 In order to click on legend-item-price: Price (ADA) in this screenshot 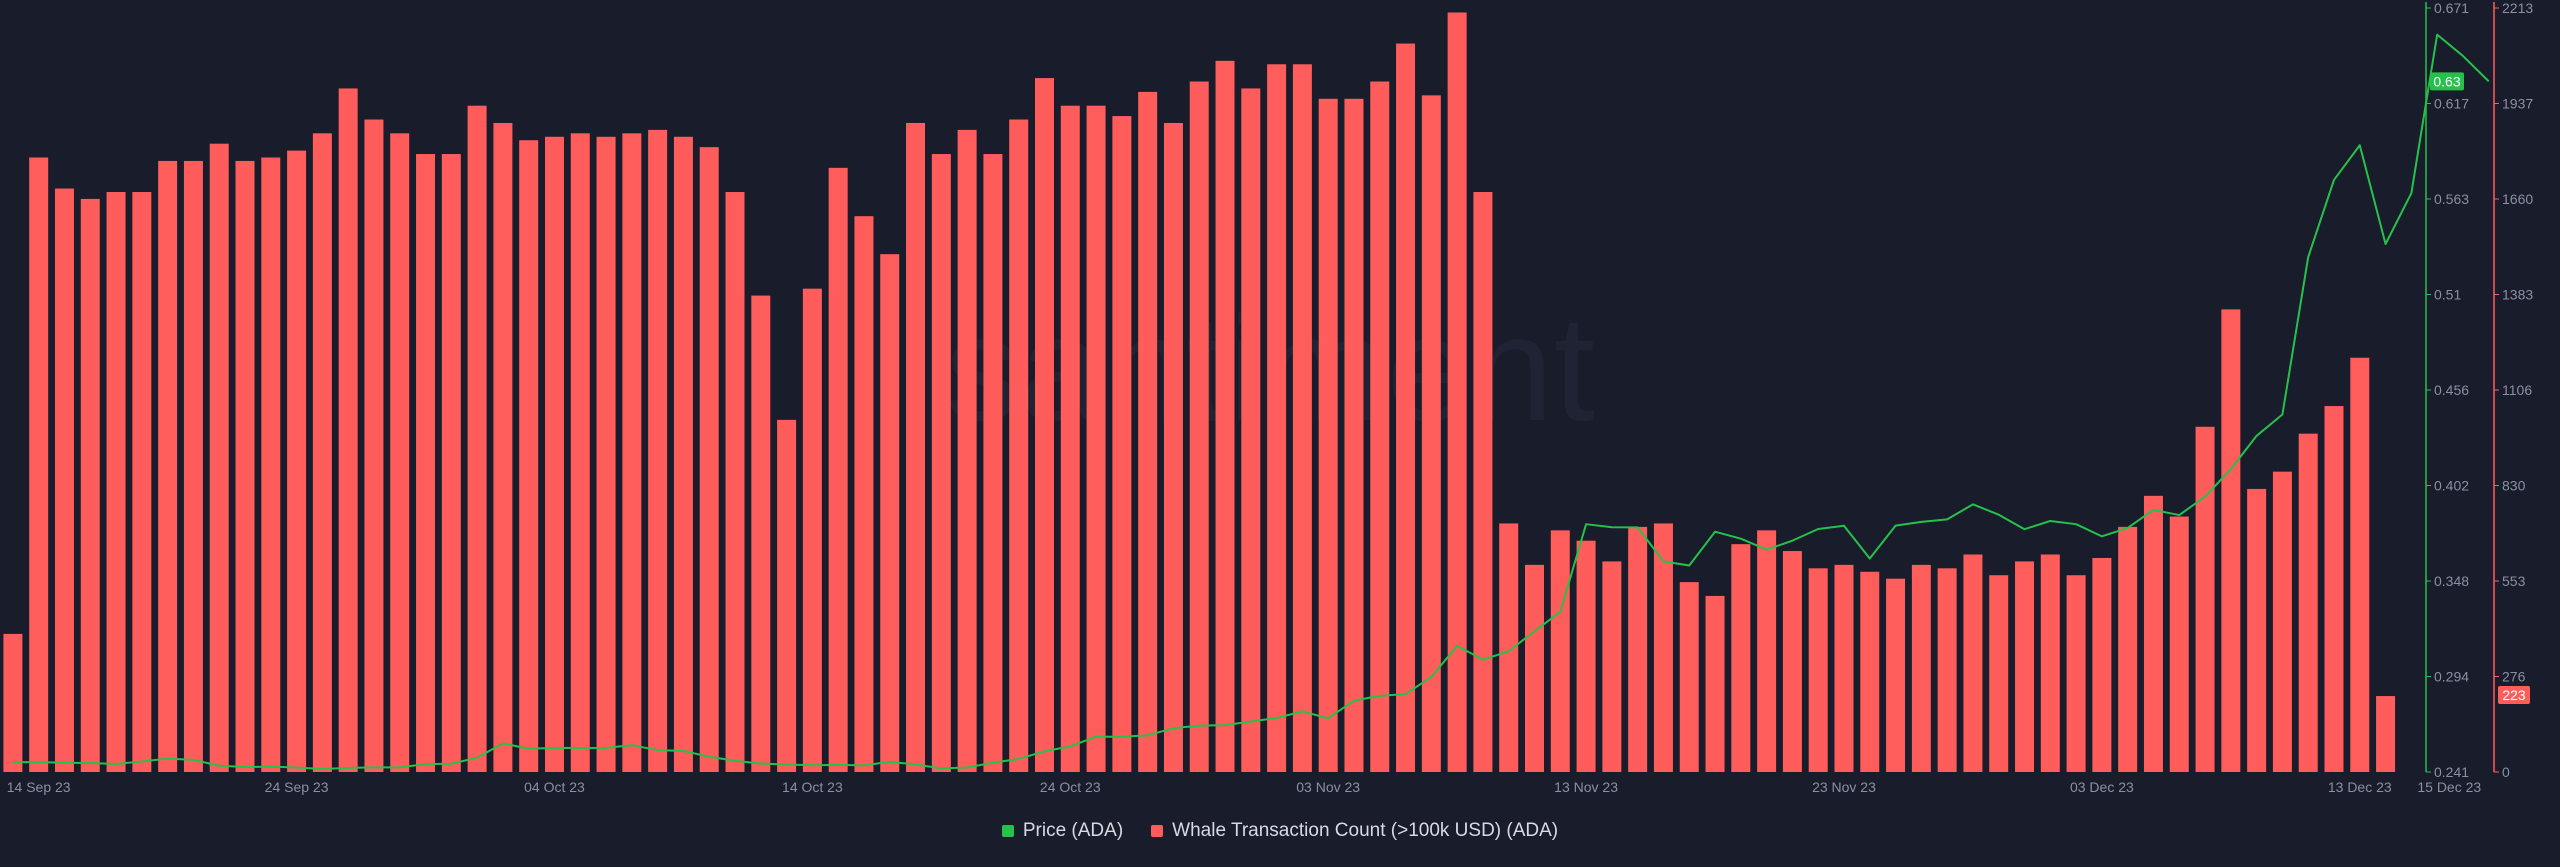, I will do `click(1062, 831)`.